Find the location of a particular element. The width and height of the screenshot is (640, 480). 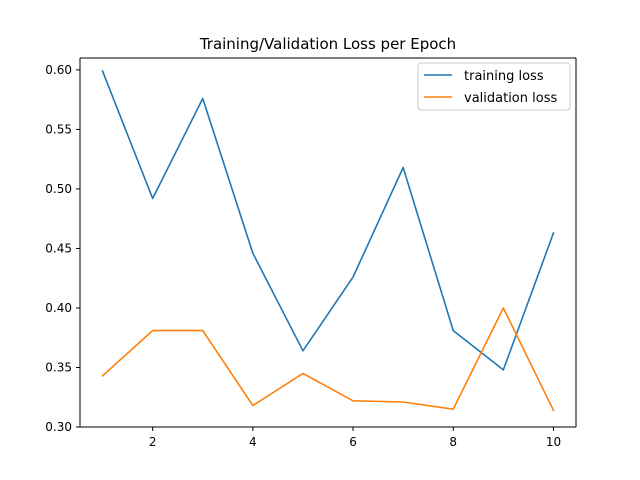

x-tick-label: 4 is located at coordinates (253, 442).